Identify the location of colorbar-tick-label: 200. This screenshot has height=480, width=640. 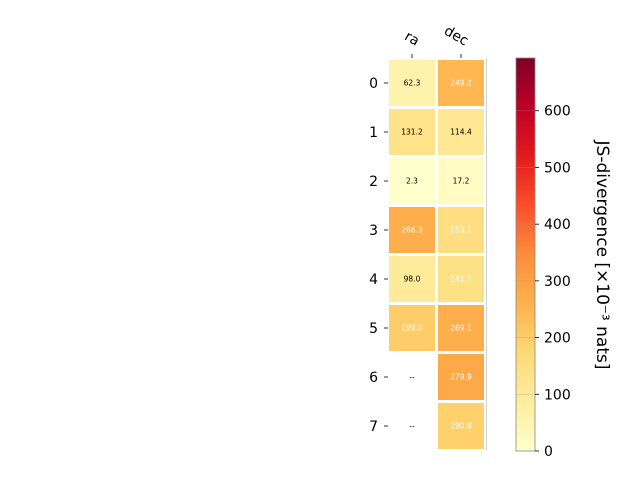
(557, 339).